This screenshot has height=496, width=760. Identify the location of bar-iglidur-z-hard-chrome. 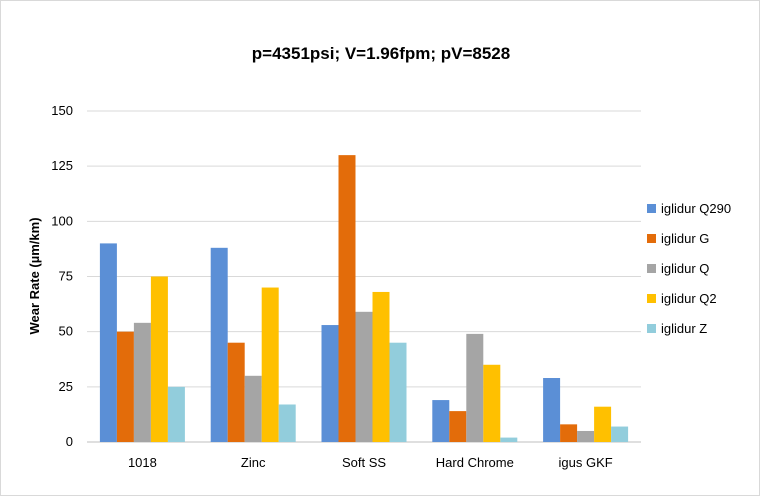
(509, 439).